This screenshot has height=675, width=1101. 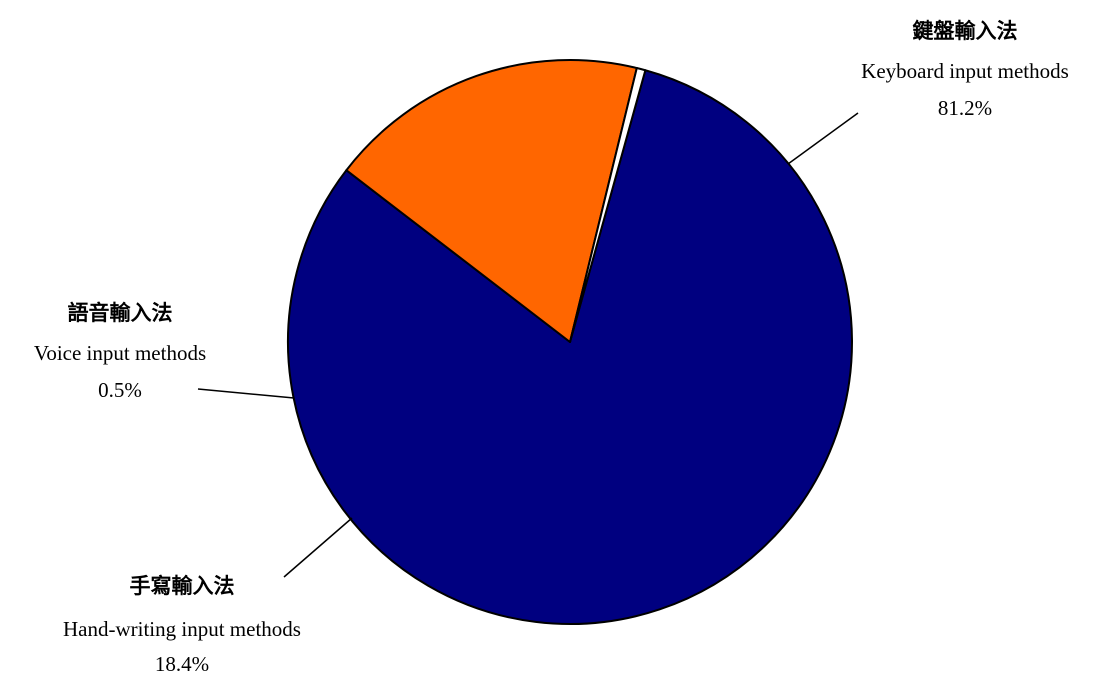 What do you see at coordinates (823, 138) in the screenshot?
I see `leader-line-keyboard` at bounding box center [823, 138].